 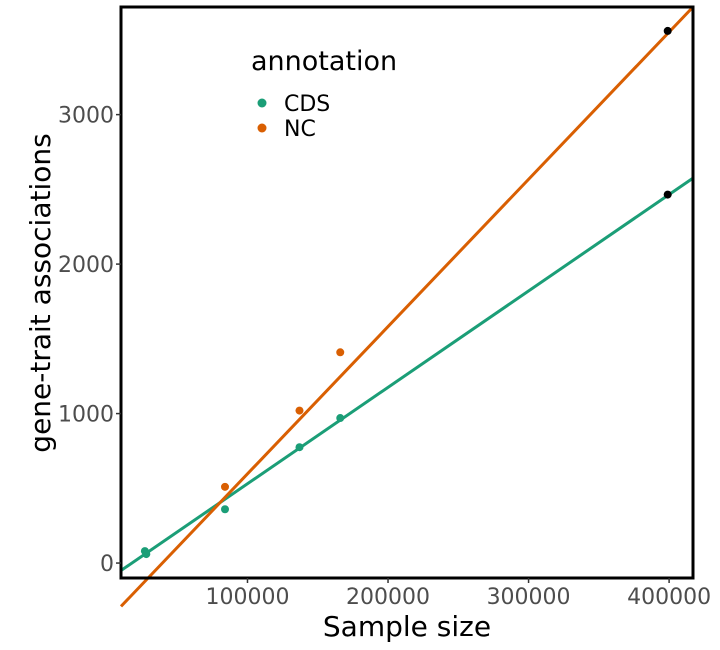 I want to click on x-tick-label: 200000, so click(x=388, y=597).